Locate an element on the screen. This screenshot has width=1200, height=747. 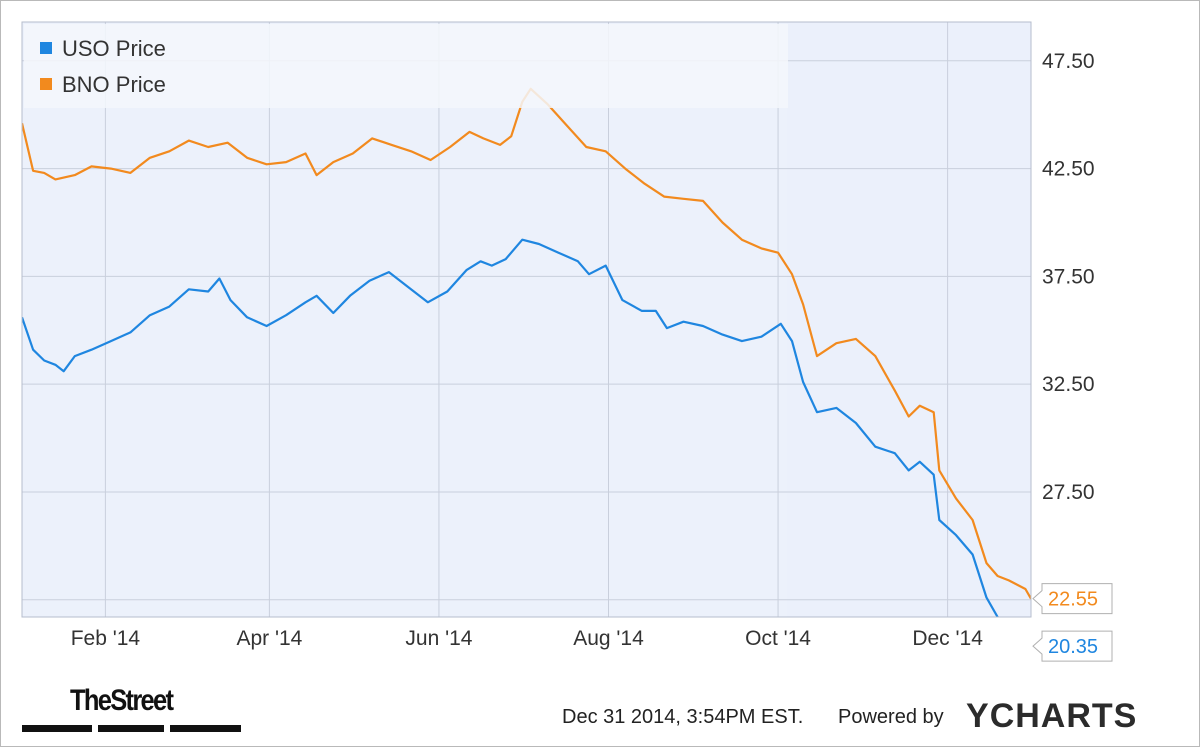
uso-end-value: 20.35 is located at coordinates (1073, 647).